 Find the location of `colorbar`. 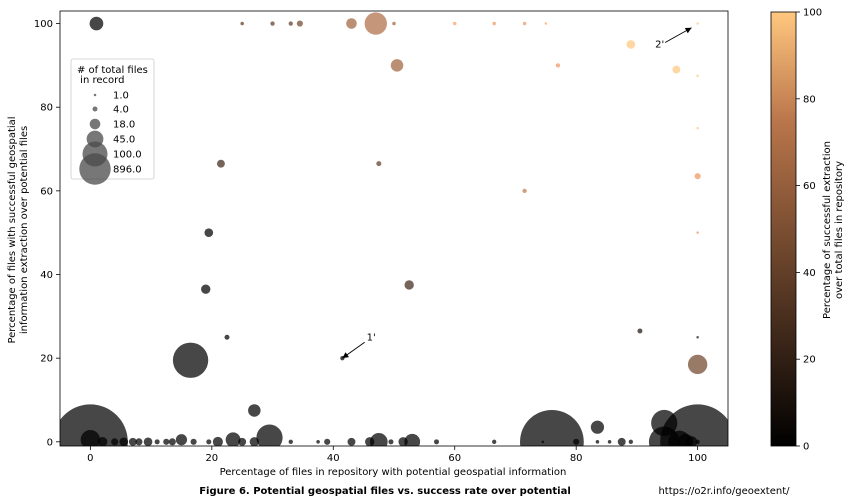

colorbar is located at coordinates (783, 229).